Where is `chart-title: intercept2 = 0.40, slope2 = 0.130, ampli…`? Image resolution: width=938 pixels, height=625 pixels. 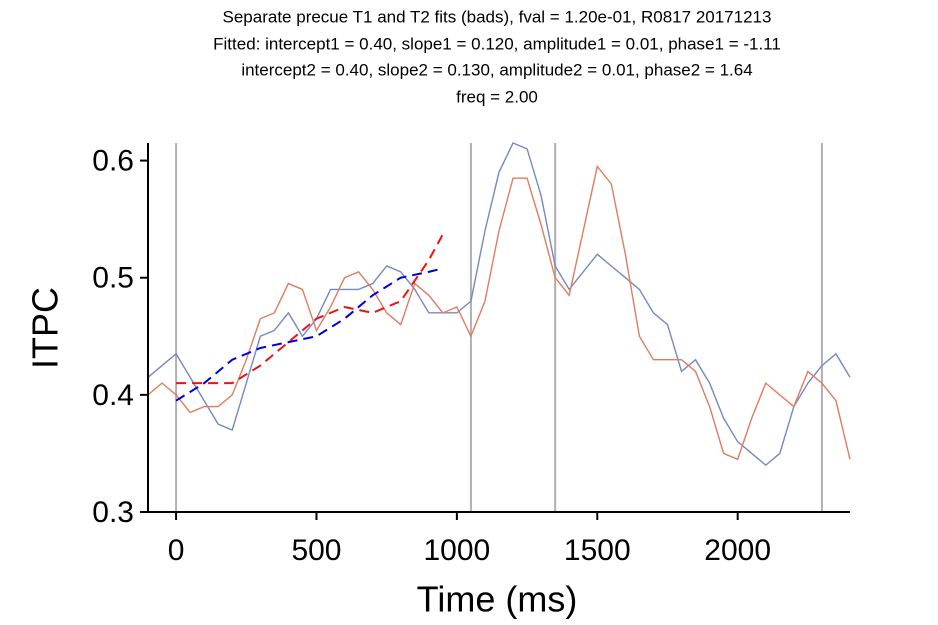
chart-title: intercept2 = 0.40, slope2 = 0.130, ampli… is located at coordinates (496, 69).